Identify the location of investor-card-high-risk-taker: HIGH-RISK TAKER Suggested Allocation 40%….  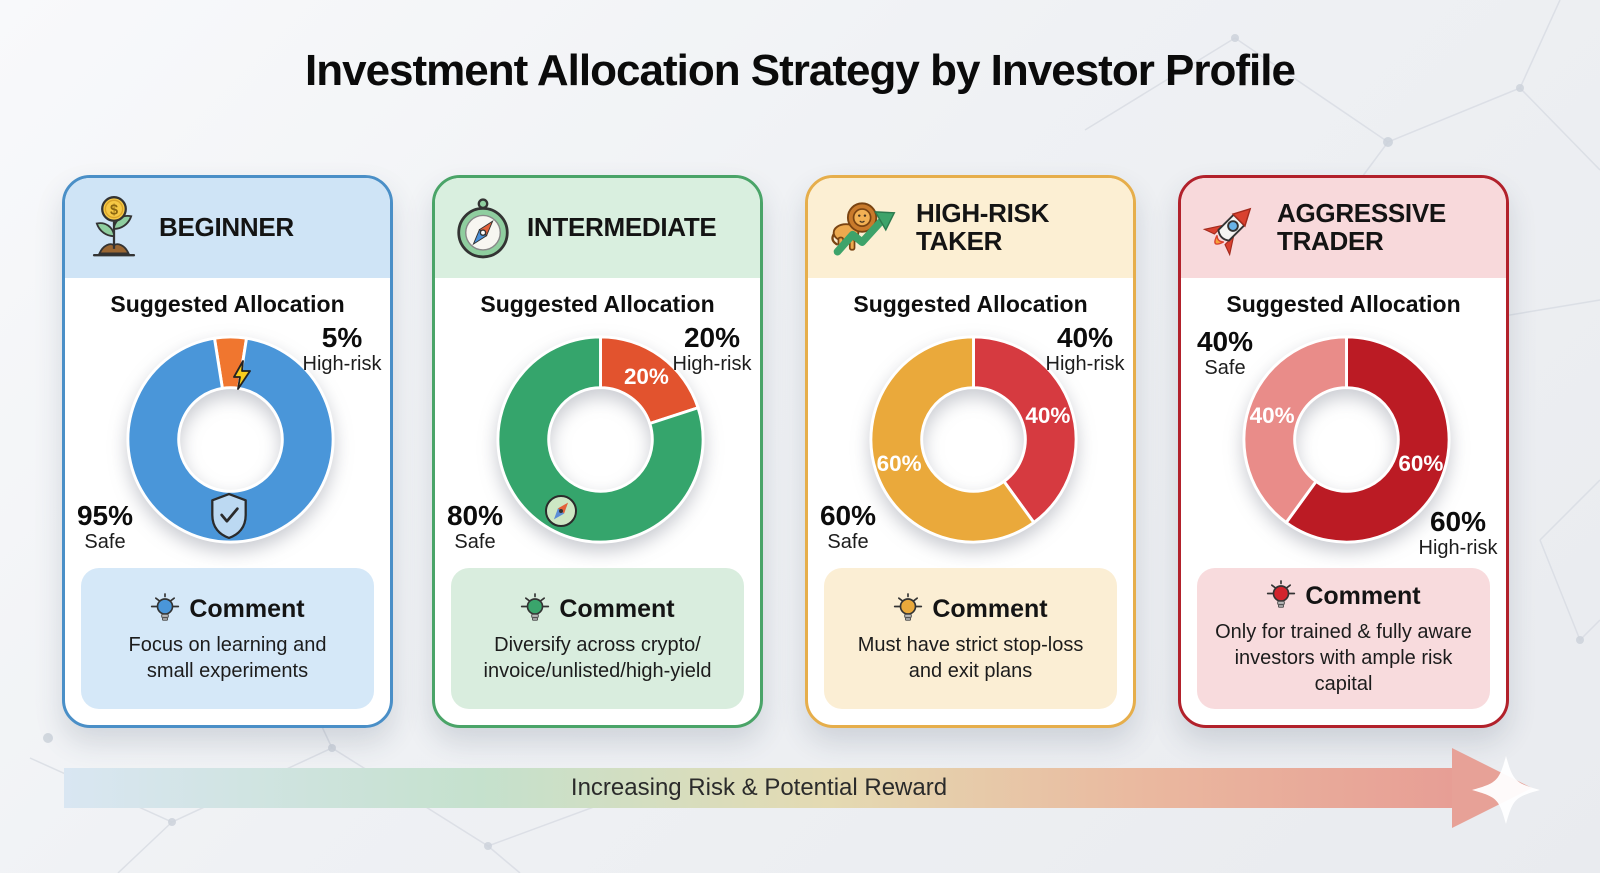
(970, 451).